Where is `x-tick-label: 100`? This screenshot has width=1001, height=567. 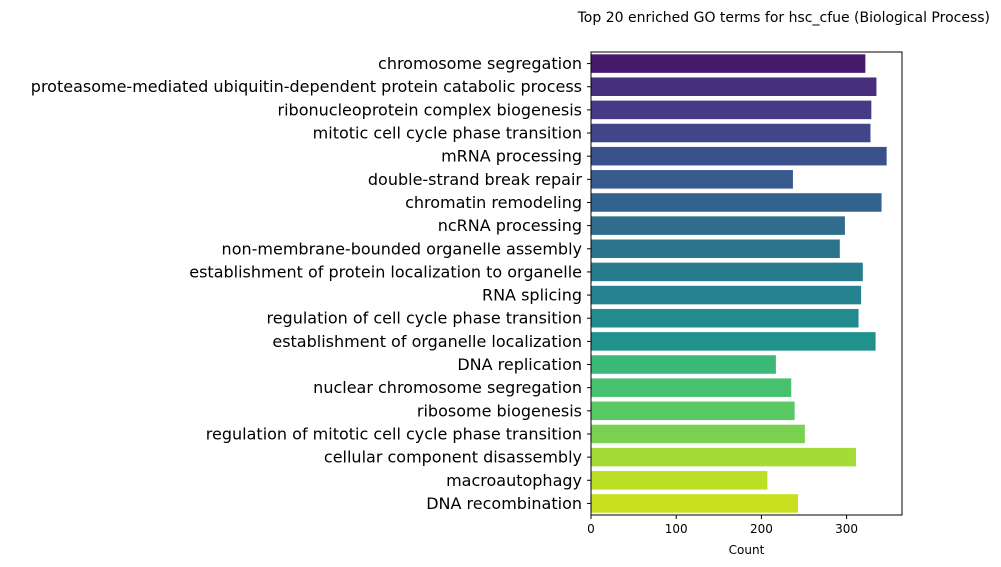 x-tick-label: 100 is located at coordinates (676, 529).